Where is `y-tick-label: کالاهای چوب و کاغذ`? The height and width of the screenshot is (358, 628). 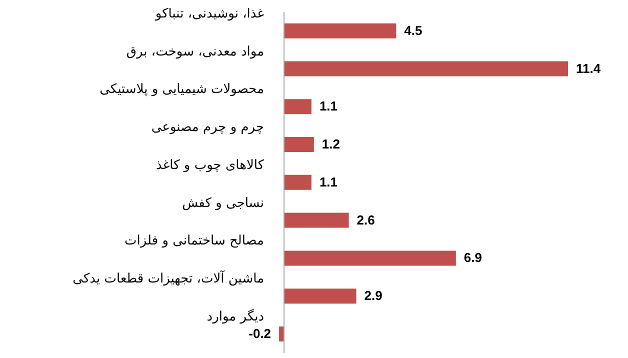
y-tick-label: کالاهای چوب و کاغذ is located at coordinates (210, 165).